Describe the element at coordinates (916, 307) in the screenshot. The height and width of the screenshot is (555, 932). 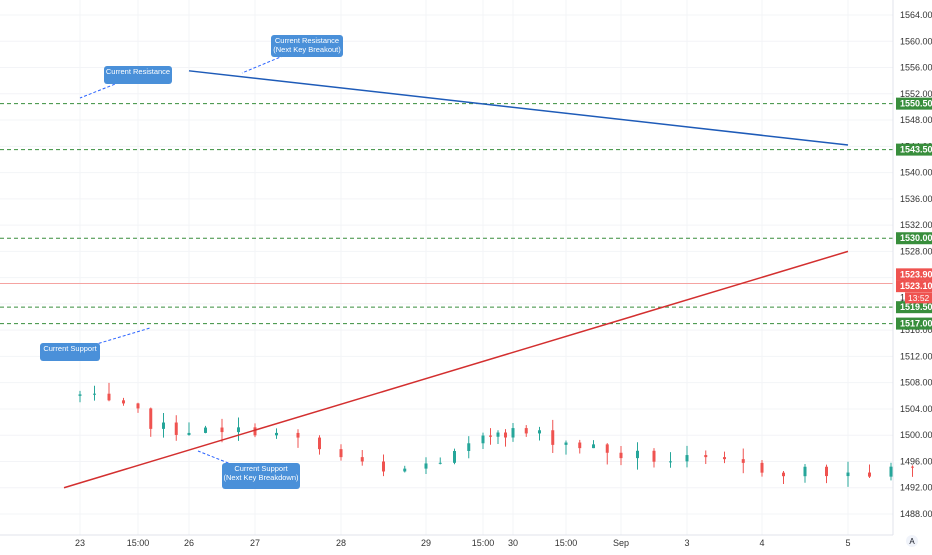
I see `level-price-label: 1519.50` at that location.